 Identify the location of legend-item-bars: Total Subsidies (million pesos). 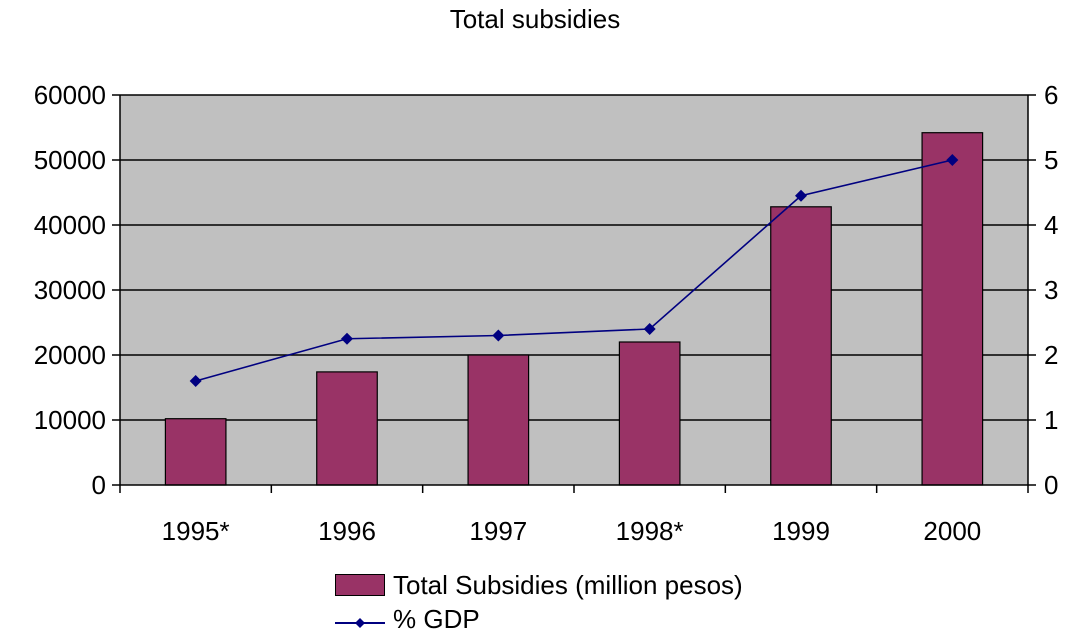
(539, 585).